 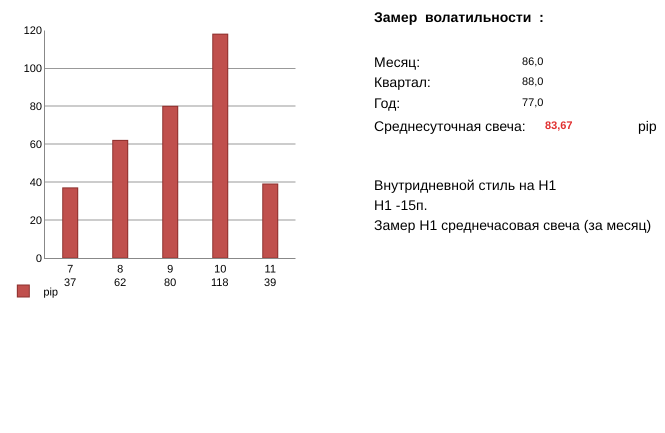 What do you see at coordinates (36, 145) in the screenshot?
I see `y-tick-label: 60` at bounding box center [36, 145].